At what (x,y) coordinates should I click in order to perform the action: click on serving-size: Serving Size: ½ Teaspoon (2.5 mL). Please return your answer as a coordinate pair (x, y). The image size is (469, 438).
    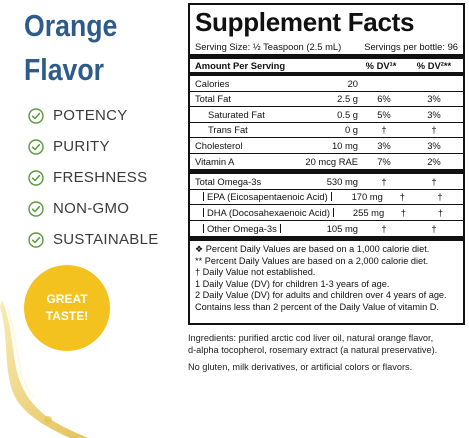
    Looking at the image, I should click on (268, 46).